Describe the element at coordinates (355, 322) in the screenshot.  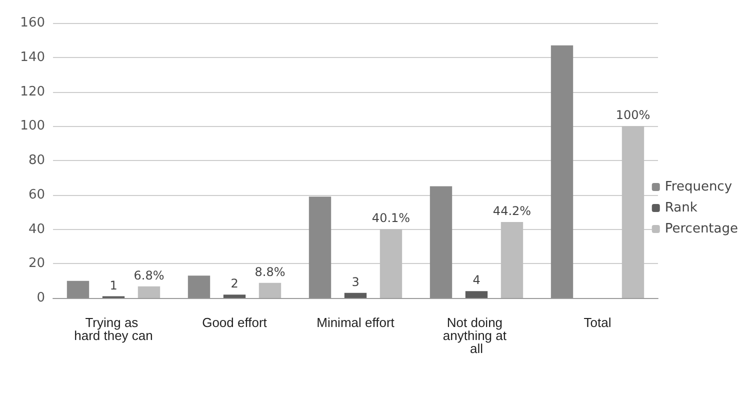
I see `x-tick-label: Minimal effort` at that location.